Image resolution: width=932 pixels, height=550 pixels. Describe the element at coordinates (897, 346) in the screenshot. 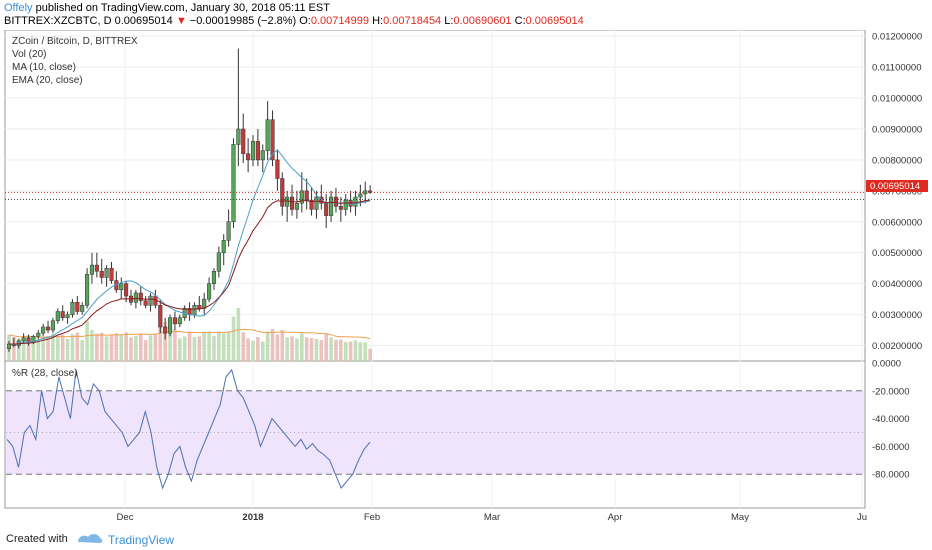

I see `price-tick-label: 0.00200000` at that location.